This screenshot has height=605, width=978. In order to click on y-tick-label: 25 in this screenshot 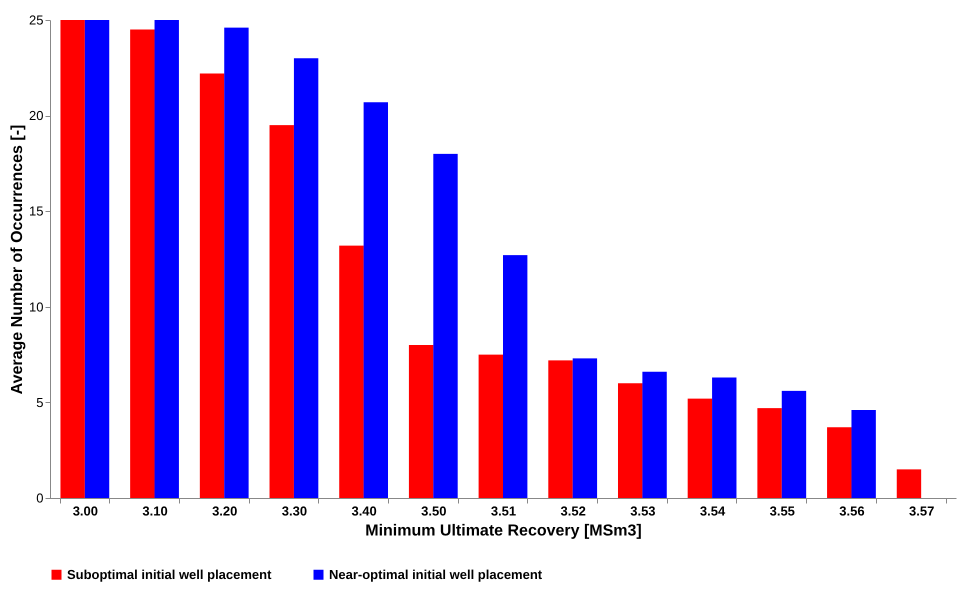, I will do `click(36, 20)`.